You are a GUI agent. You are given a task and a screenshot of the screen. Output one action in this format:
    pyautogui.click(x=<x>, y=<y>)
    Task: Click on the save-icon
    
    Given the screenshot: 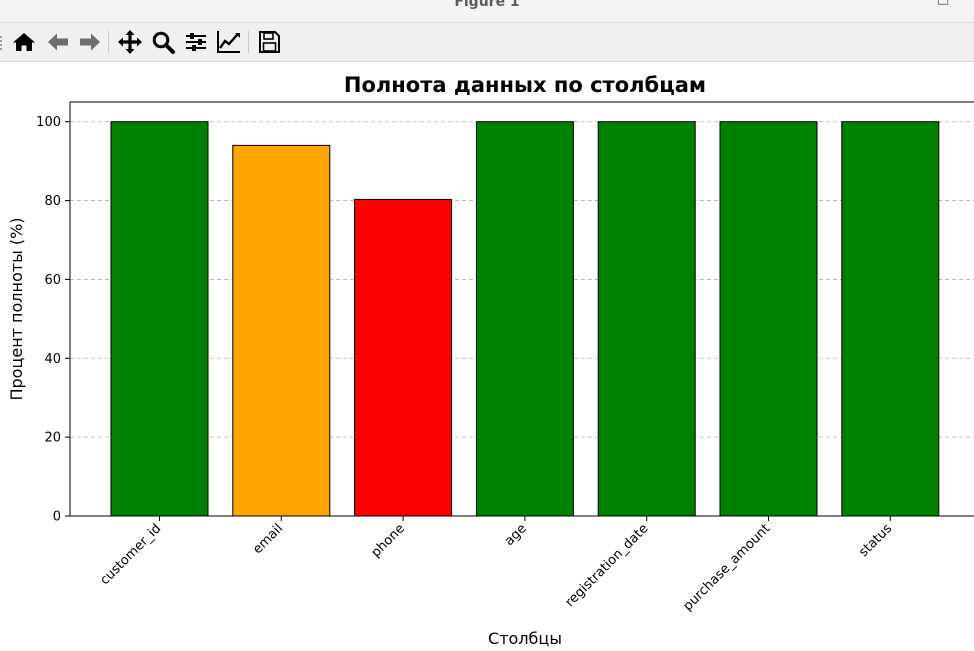 What is the action you would take?
    pyautogui.click(x=269, y=42)
    